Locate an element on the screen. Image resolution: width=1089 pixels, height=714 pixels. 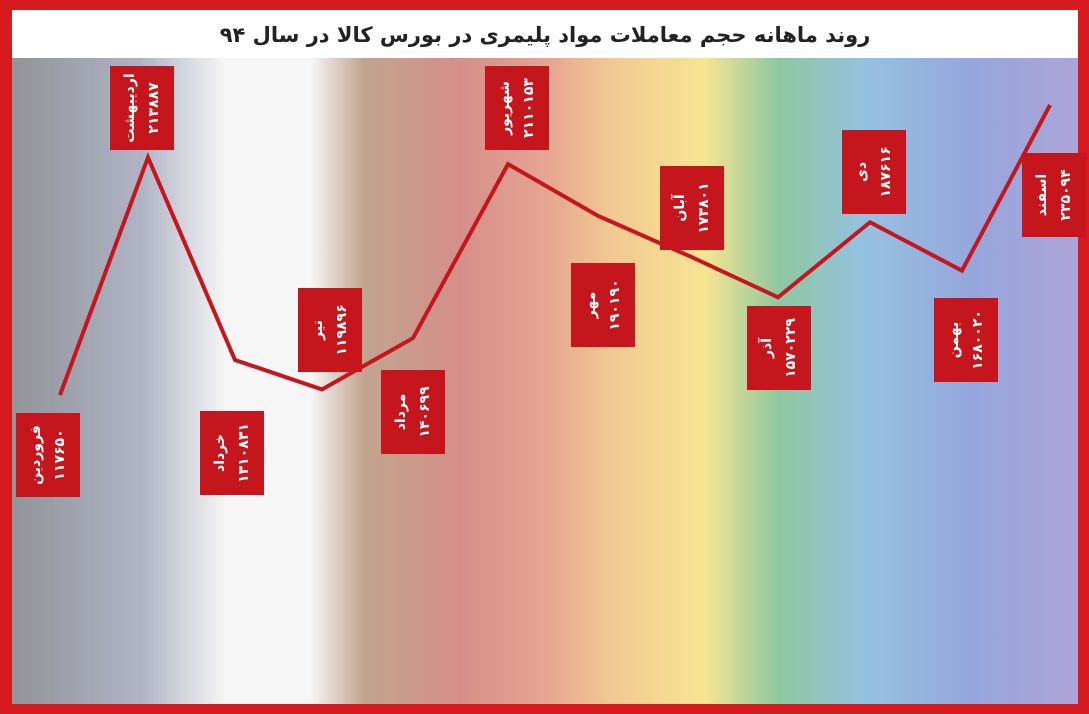
month-label: خرداد is located at coordinates (220, 453).